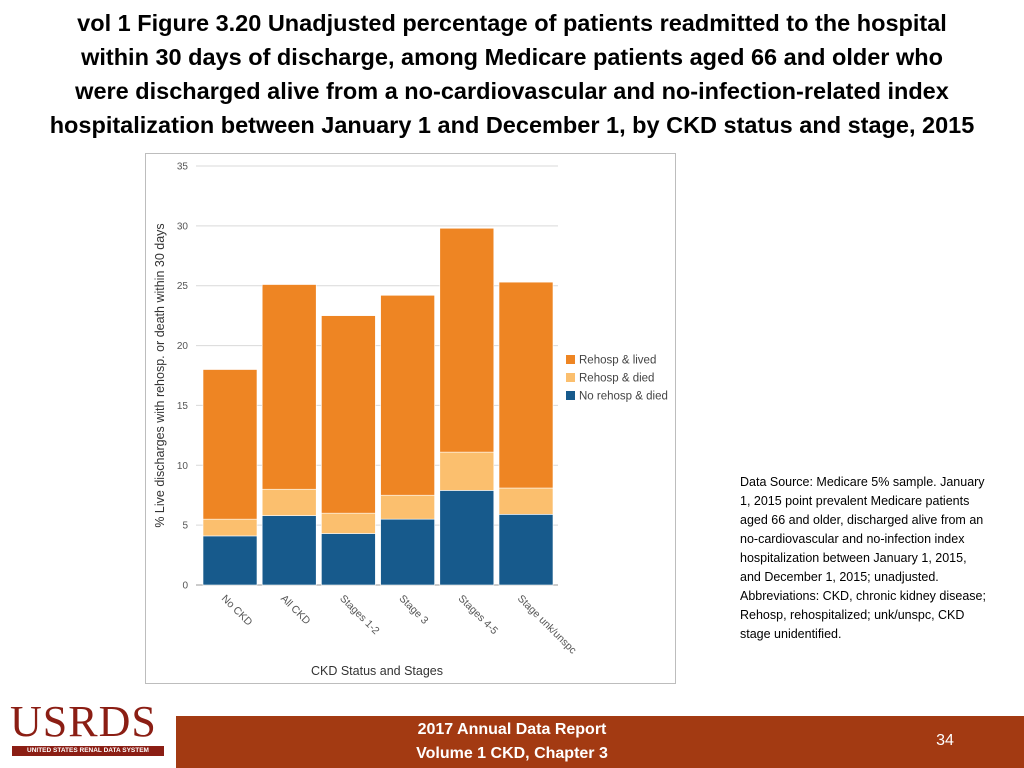 The height and width of the screenshot is (768, 1024). Describe the element at coordinates (237, 611) in the screenshot. I see `x-tick-label: No CKD` at that location.